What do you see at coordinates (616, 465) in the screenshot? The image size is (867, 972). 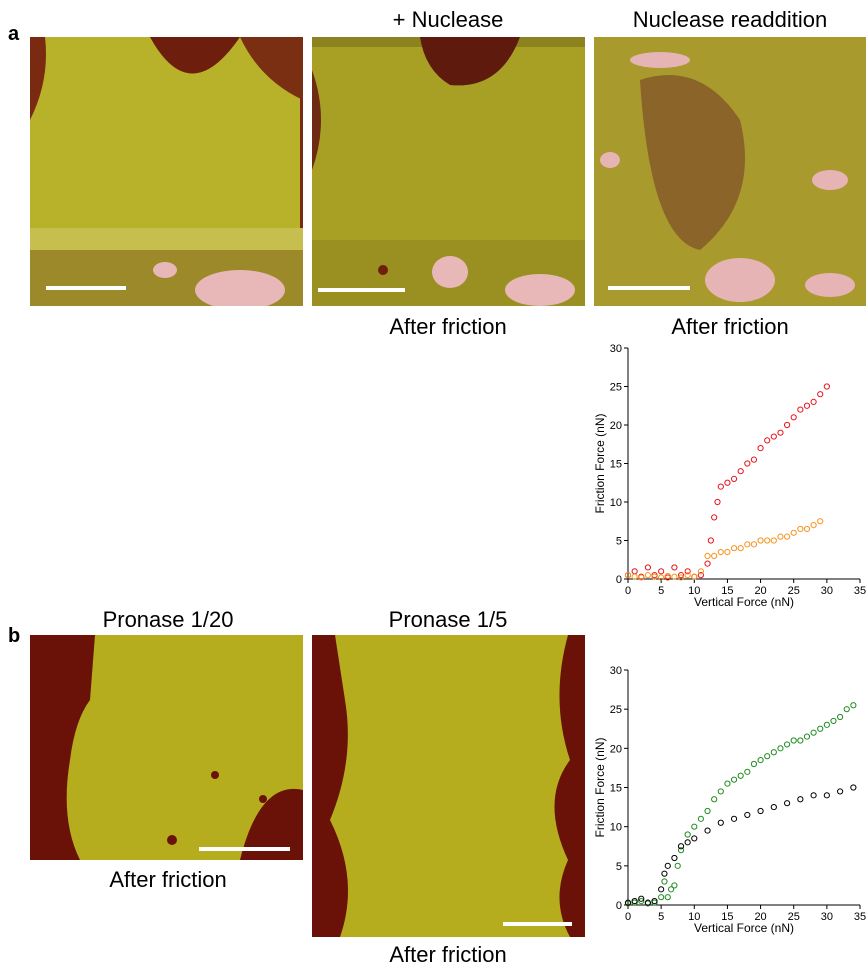 I see `y-tick-label: 15` at bounding box center [616, 465].